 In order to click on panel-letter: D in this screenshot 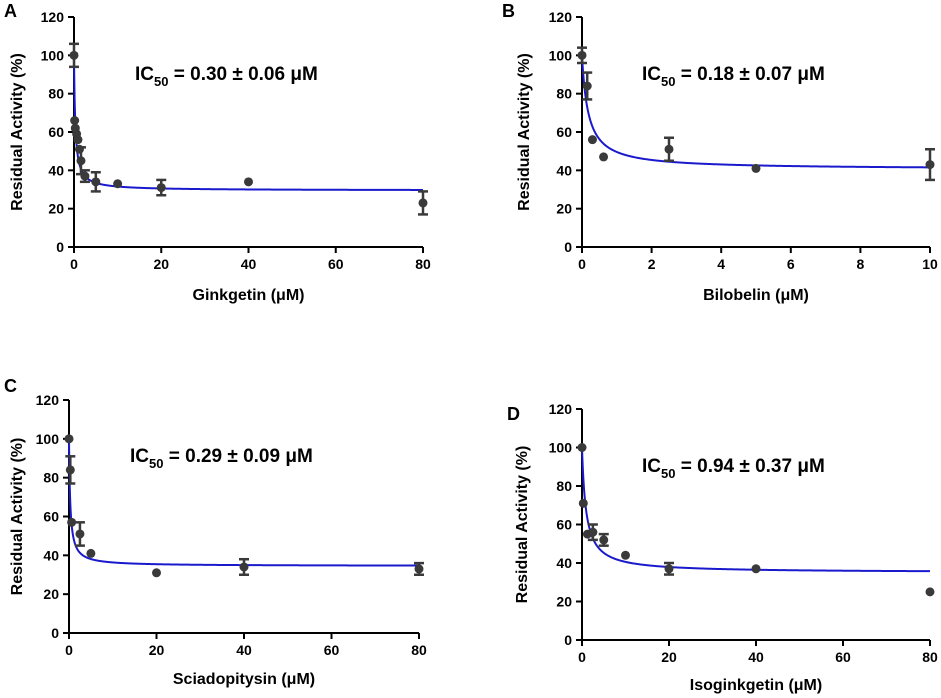, I will do `click(513, 414)`.